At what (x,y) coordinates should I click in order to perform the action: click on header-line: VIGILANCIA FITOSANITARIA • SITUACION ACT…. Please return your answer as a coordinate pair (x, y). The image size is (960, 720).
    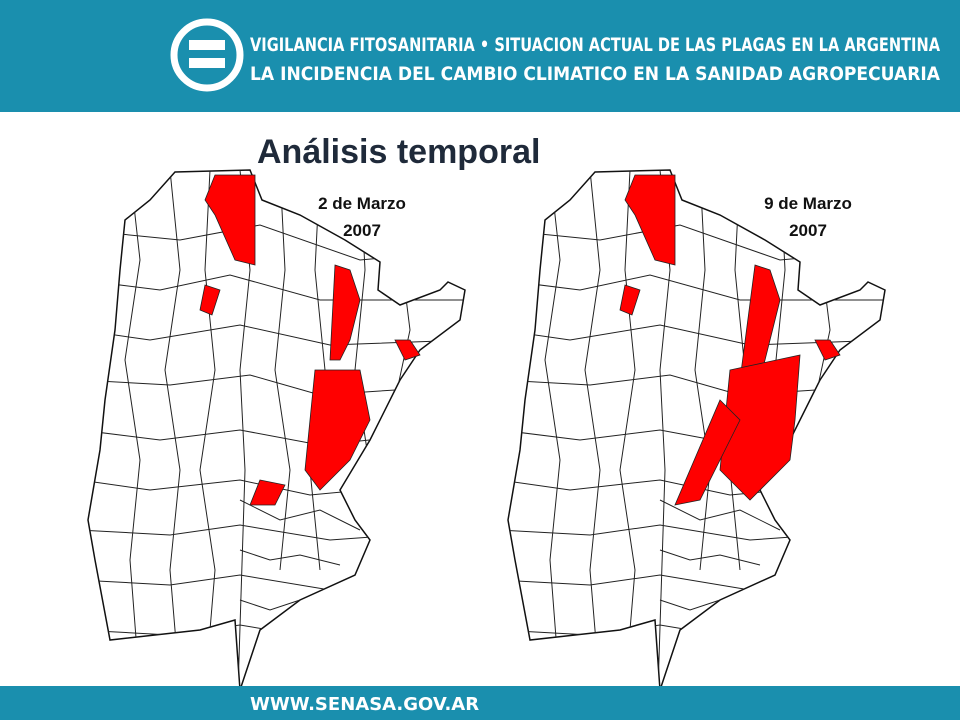
    Looking at the image, I should click on (595, 45).